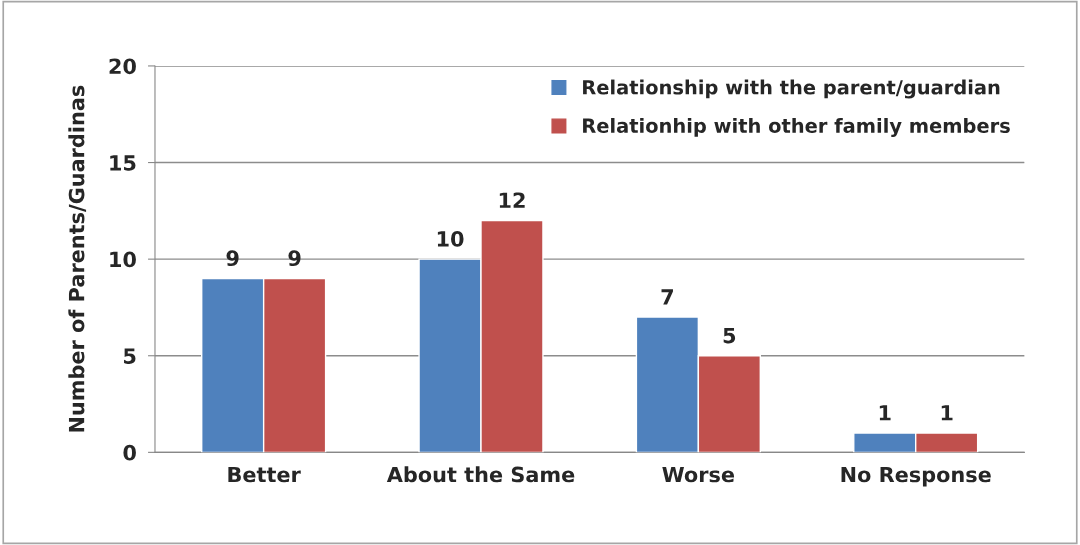  Describe the element at coordinates (123, 259) in the screenshot. I see `y-tick-label: 10` at that location.